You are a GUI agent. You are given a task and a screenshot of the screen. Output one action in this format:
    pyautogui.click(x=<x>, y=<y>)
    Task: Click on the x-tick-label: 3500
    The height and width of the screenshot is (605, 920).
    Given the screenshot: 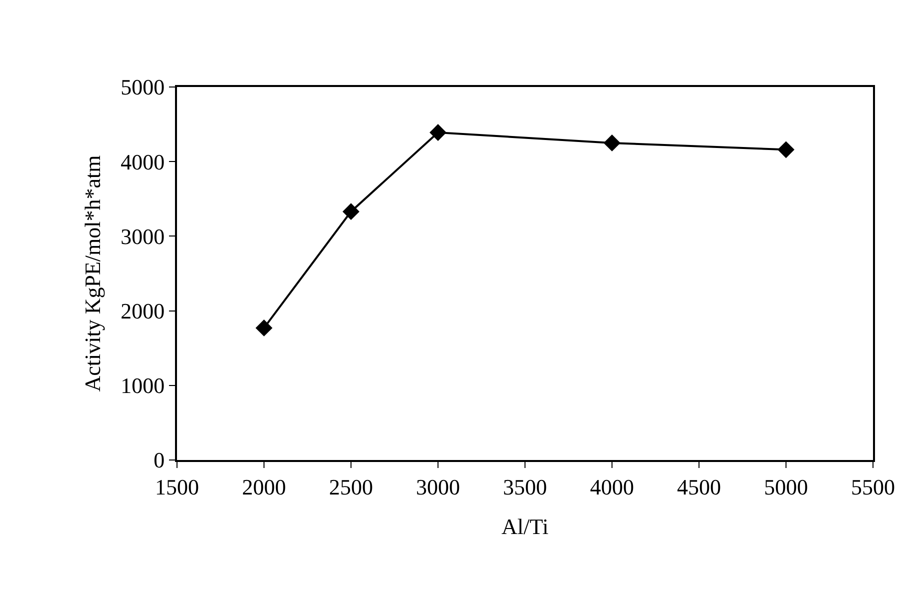 What is the action you would take?
    pyautogui.click(x=525, y=487)
    